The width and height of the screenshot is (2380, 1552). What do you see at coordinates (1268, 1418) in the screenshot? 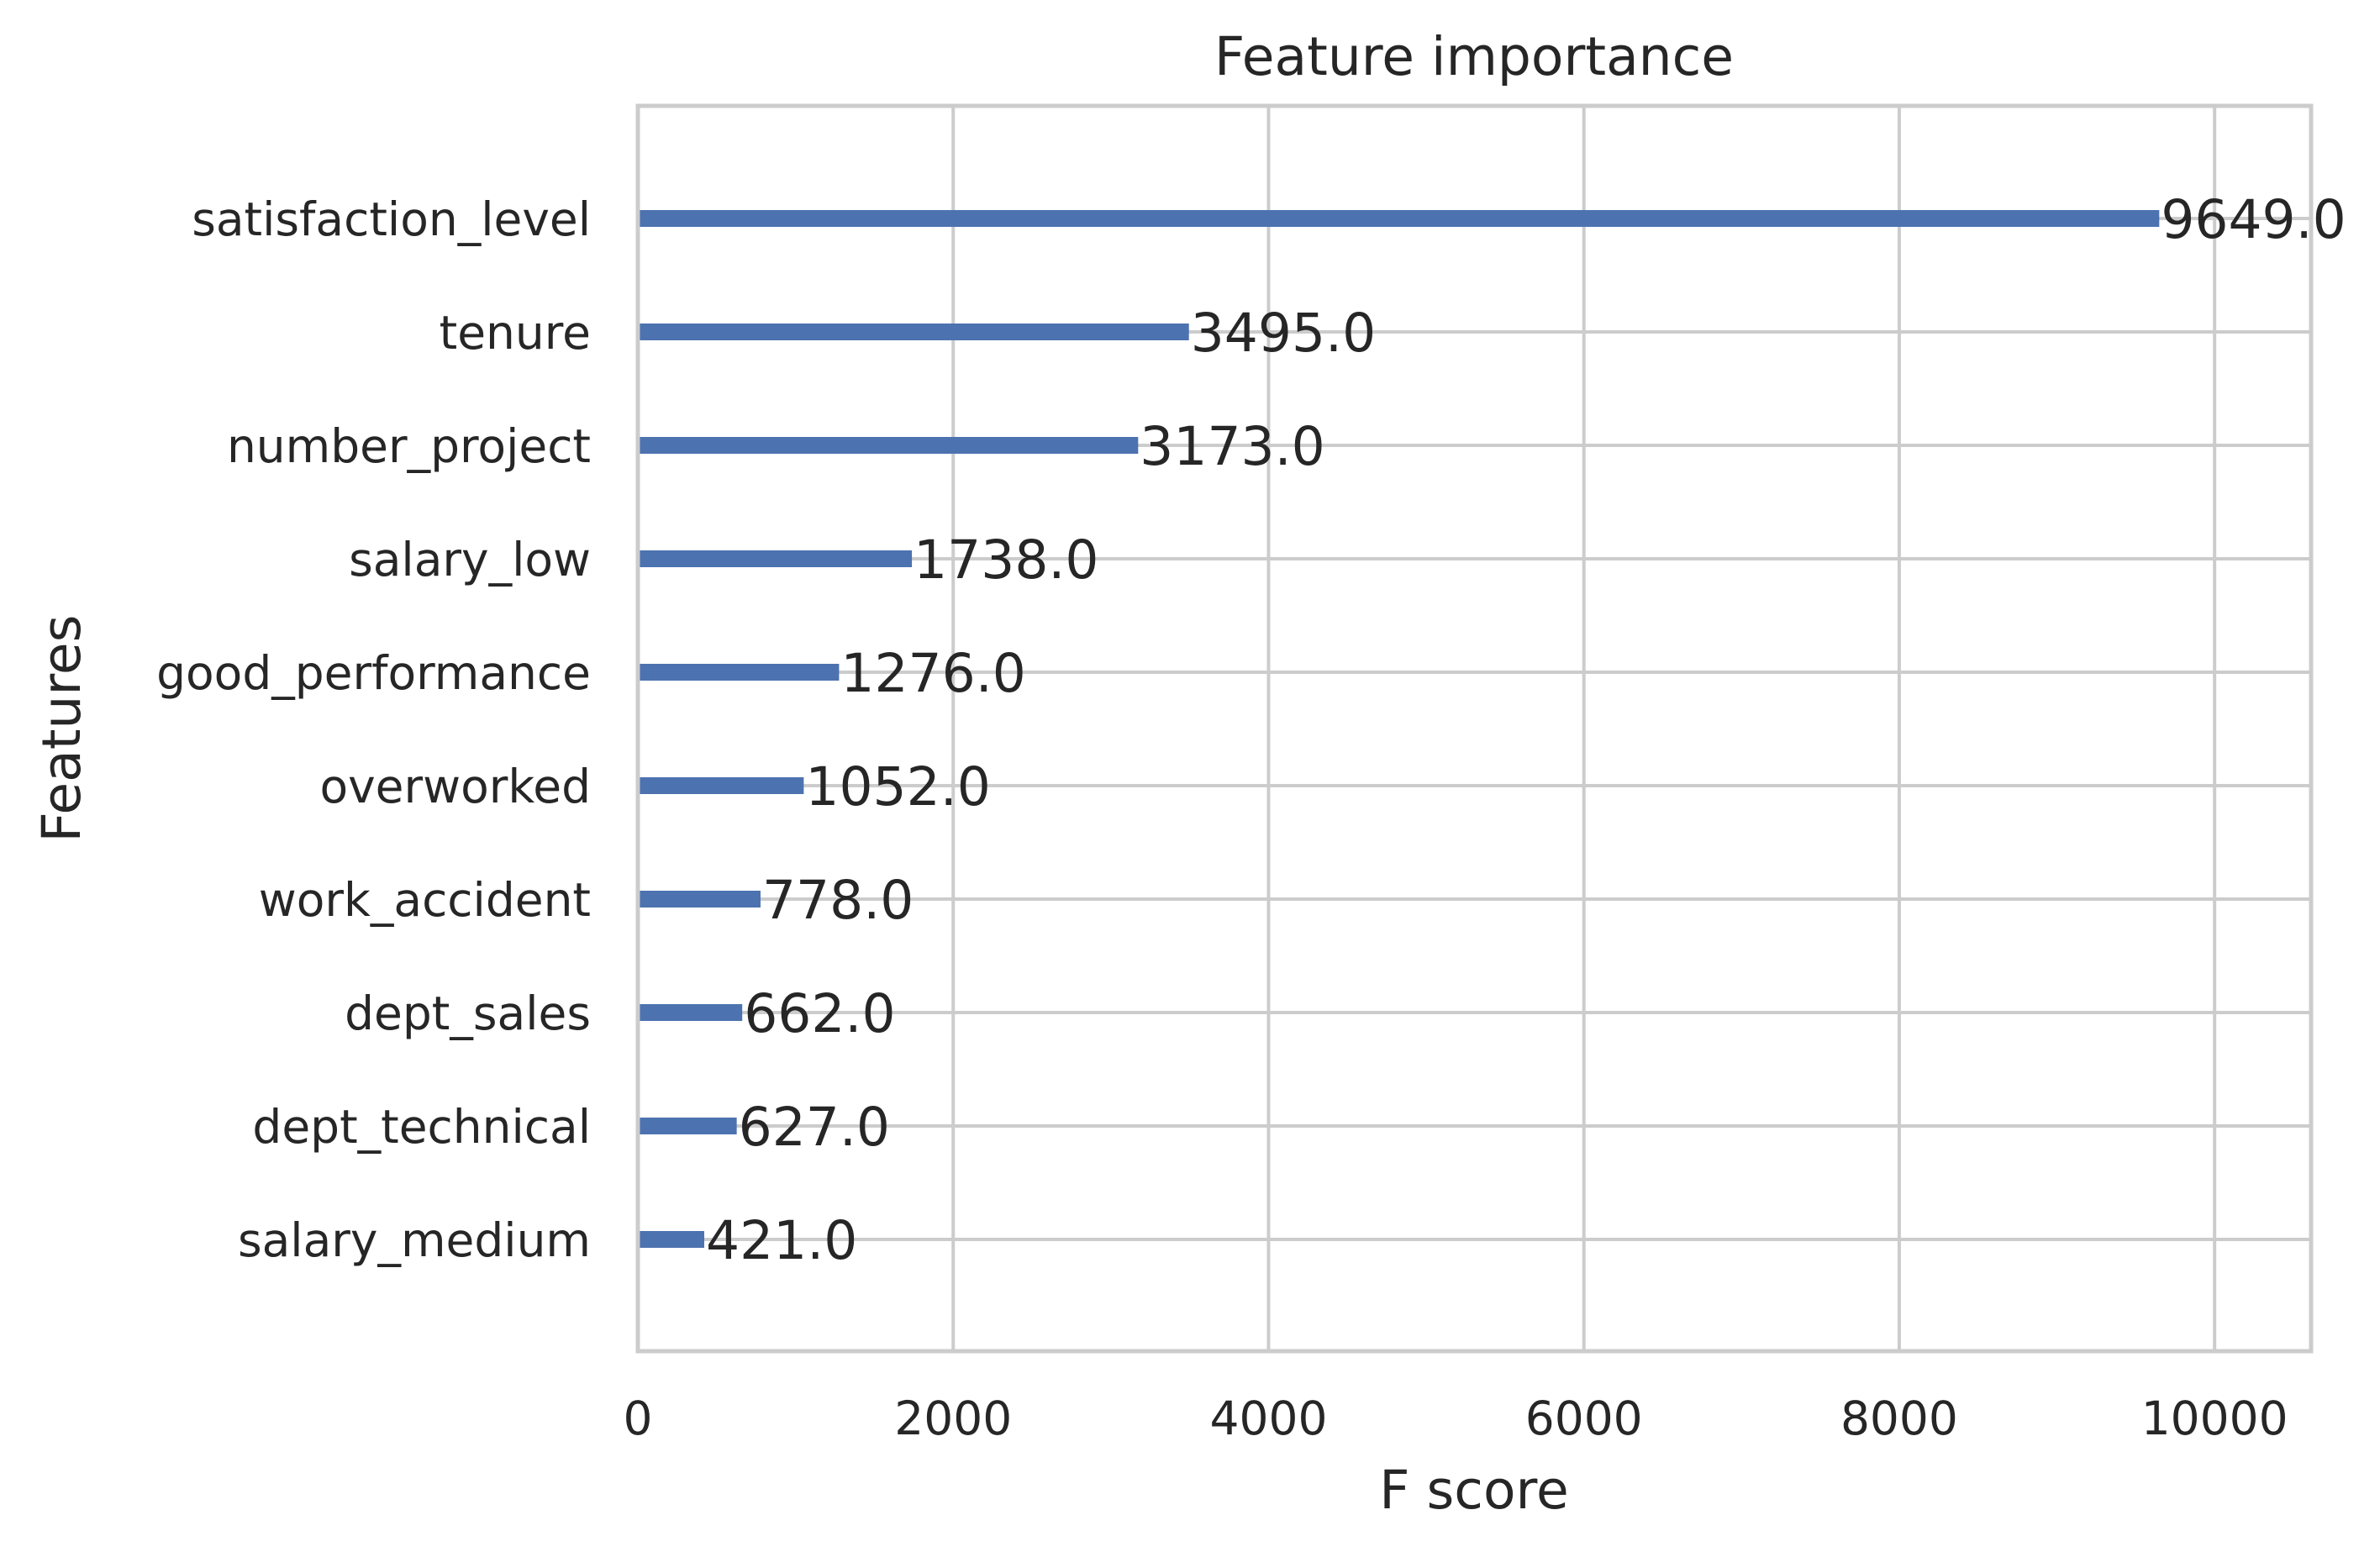
I see `x-tick-label: 4000` at bounding box center [1268, 1418].